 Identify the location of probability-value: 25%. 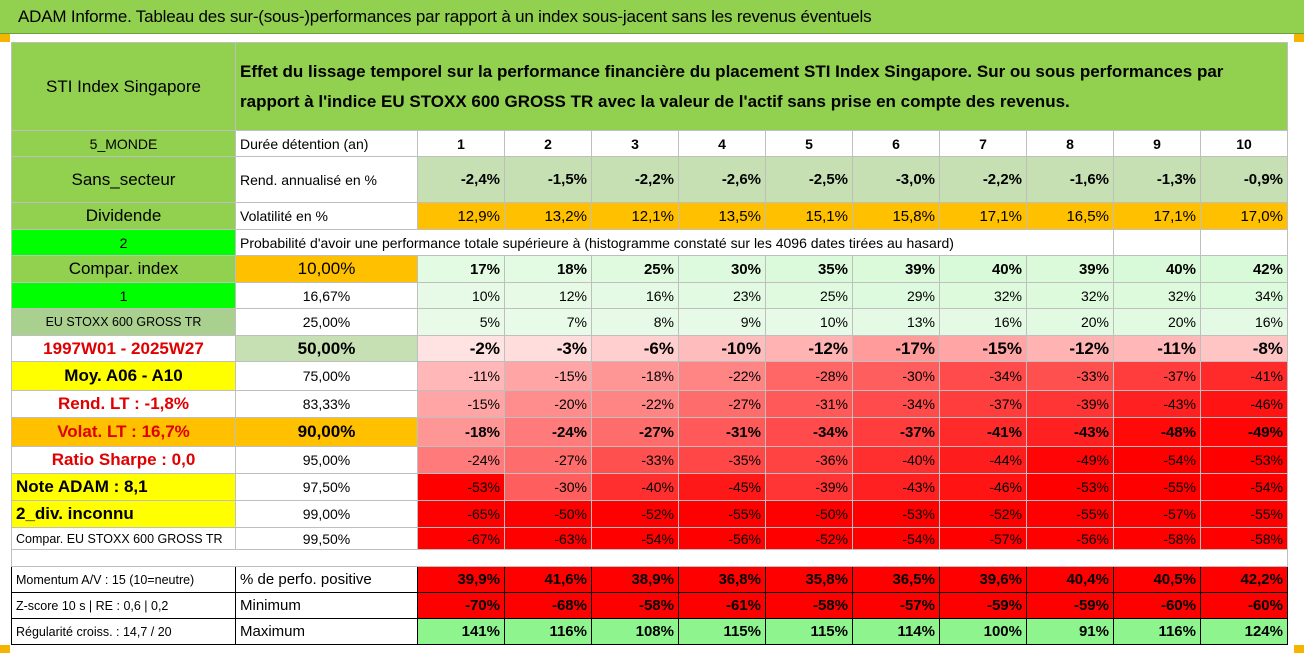
(635, 269).